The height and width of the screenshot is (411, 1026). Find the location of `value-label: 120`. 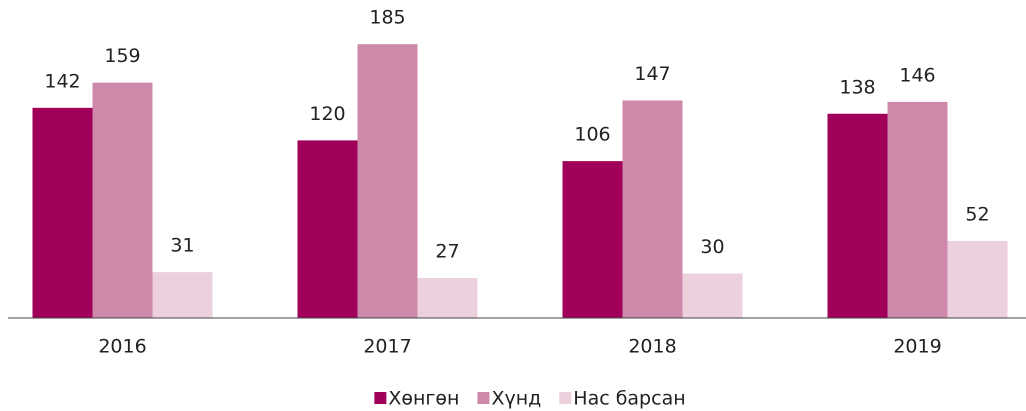

value-label: 120 is located at coordinates (327, 114).